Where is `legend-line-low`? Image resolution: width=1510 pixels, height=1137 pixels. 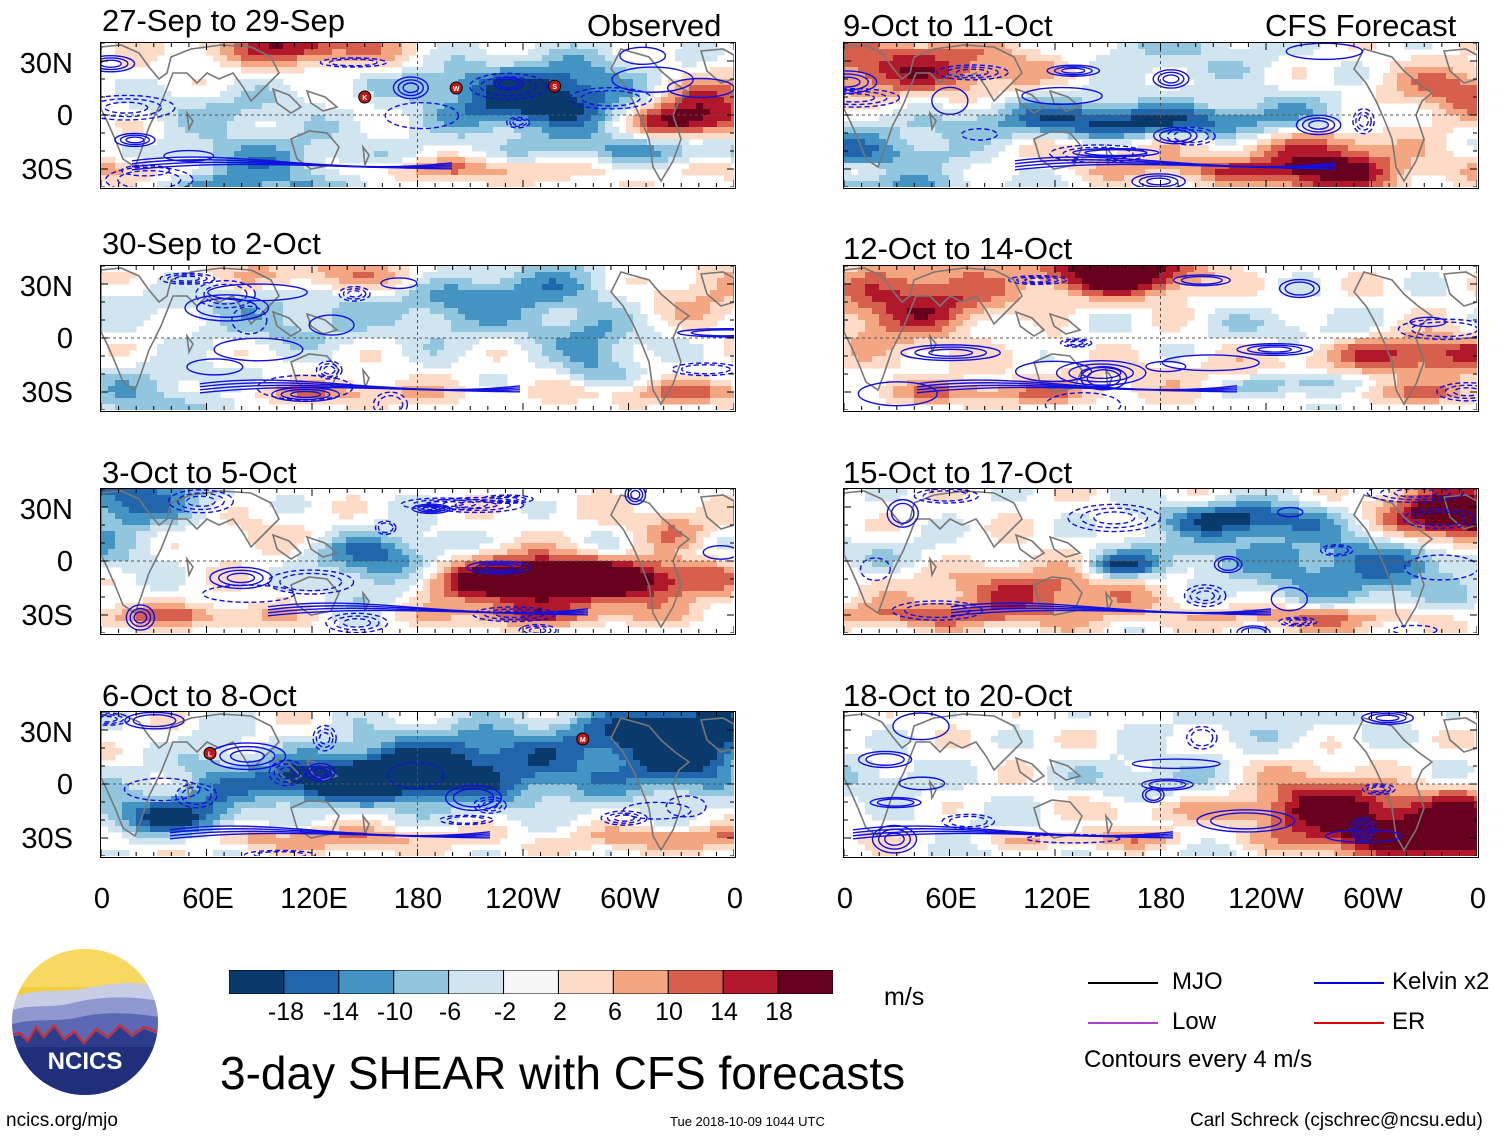 legend-line-low is located at coordinates (1123, 1023).